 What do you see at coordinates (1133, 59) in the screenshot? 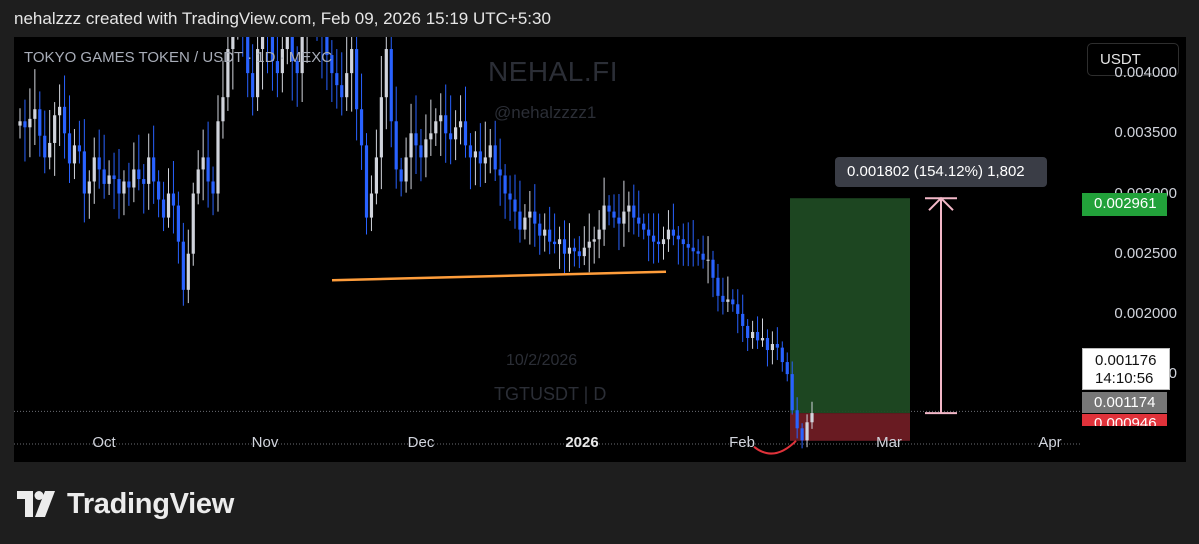
I see `currency-button: USDT` at bounding box center [1133, 59].